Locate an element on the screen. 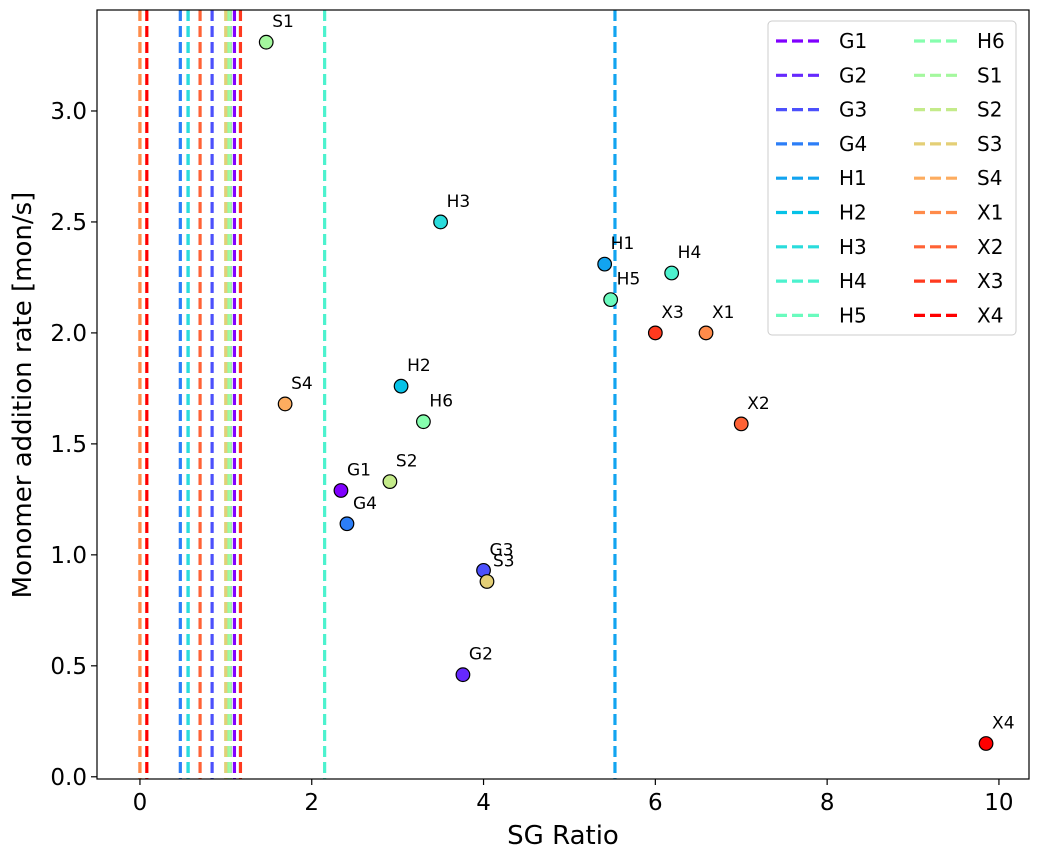 The width and height of the screenshot is (1037, 861). legend: G1 G2 G3 G4 H1 H2 H3 H4 H5 H6 S1 S2 S3 S4 X1 X2 X3 X4 is located at coordinates (892, 178).